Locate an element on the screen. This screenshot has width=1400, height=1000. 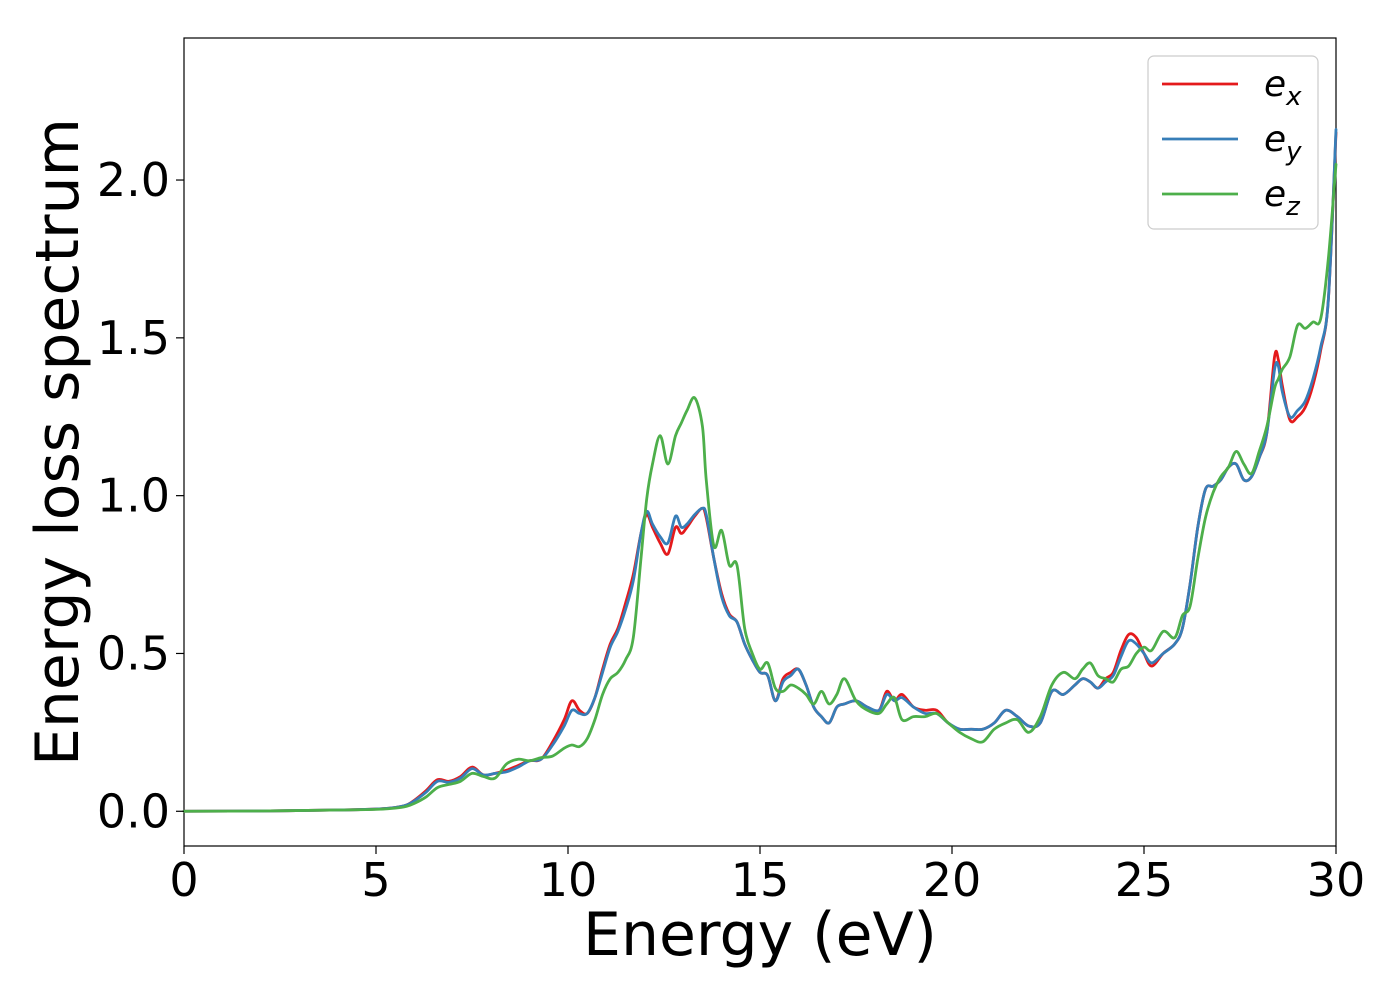
legend: ex ey ez is located at coordinates (1233, 142).